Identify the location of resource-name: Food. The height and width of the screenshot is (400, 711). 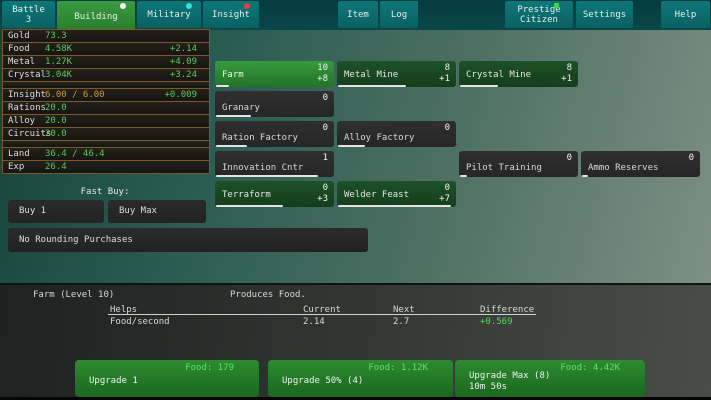
(19, 49).